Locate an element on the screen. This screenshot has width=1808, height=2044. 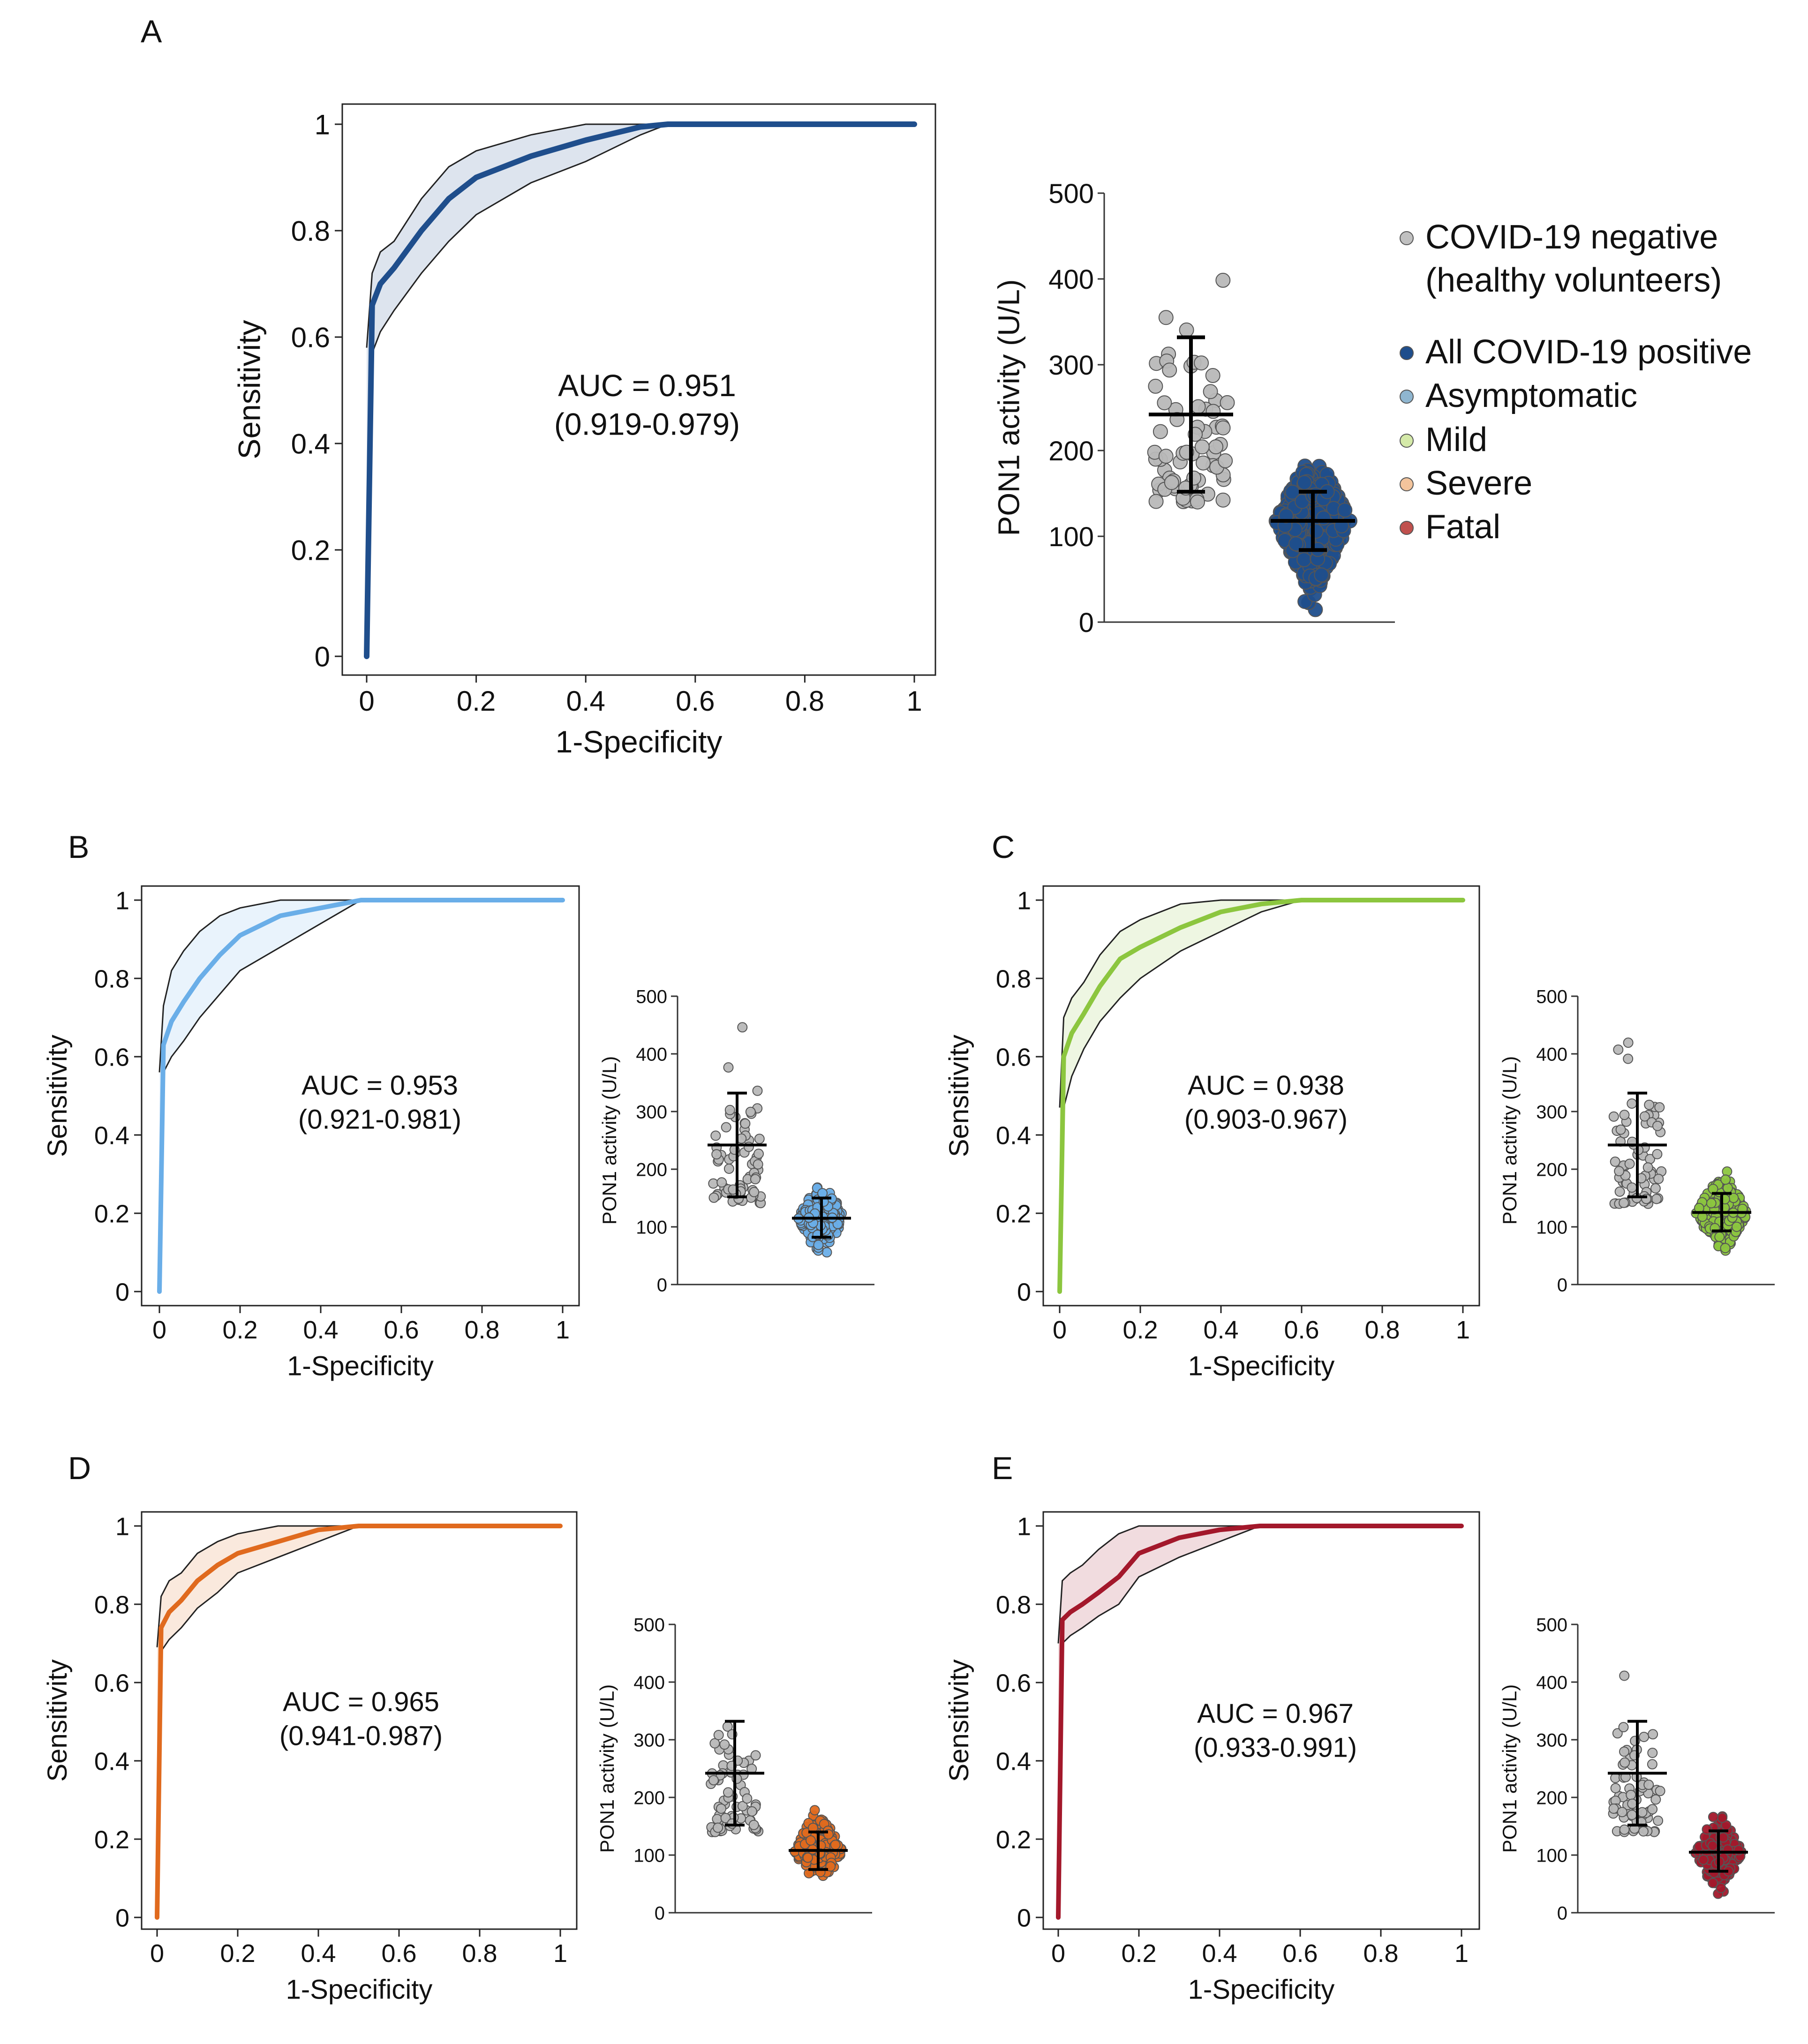
panel-label-c: C is located at coordinates (1004, 847).